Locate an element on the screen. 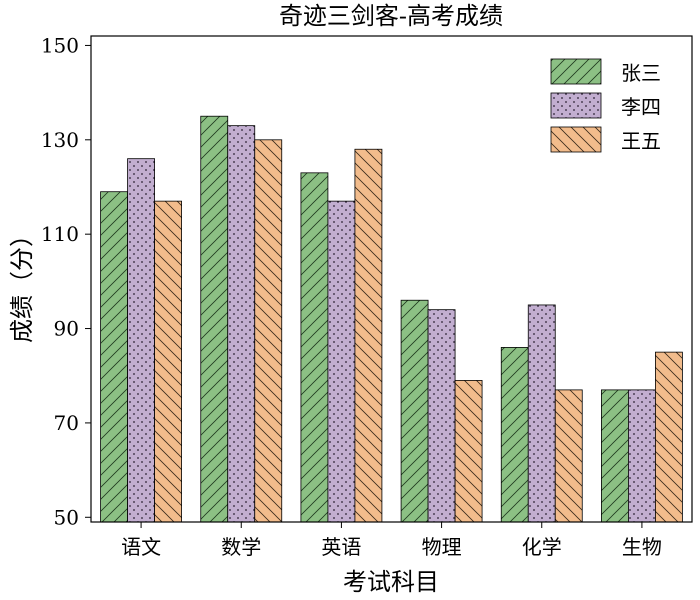 The image size is (700, 600). y-tick-label: 150 is located at coordinates (60, 45).